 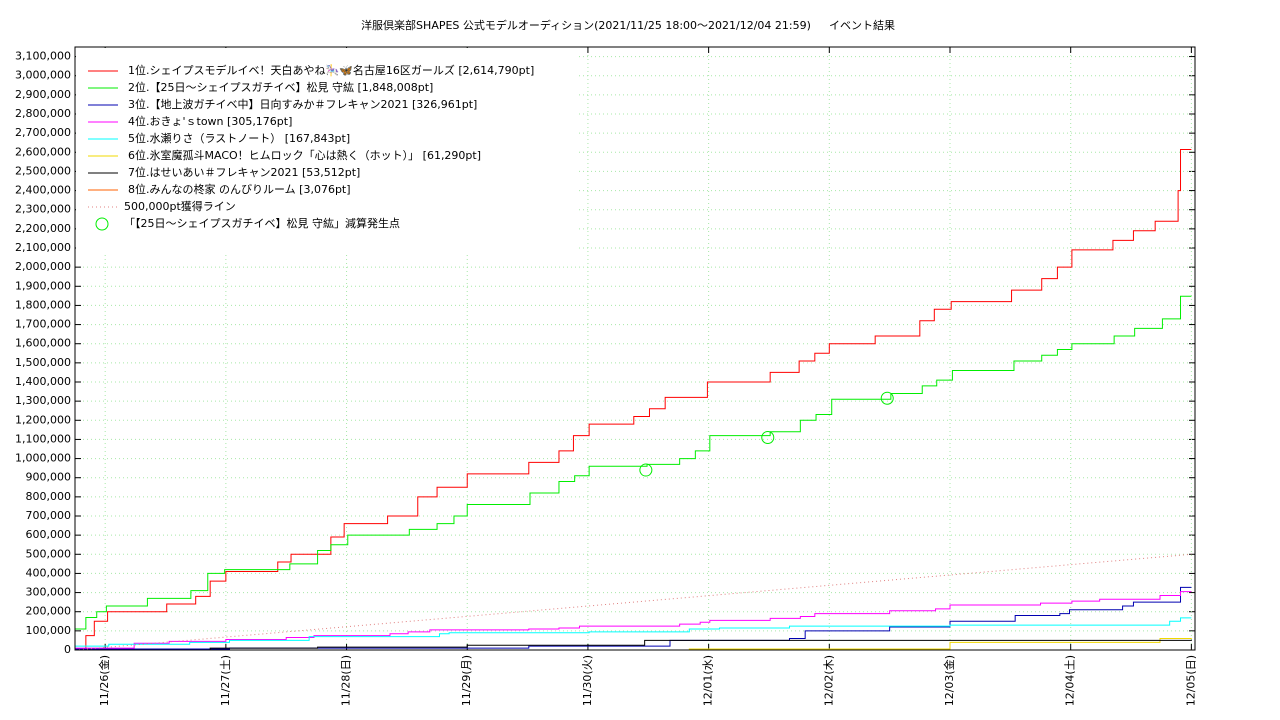 What do you see at coordinates (239, 189) in the screenshot?
I see `legend-label: 8位.みんなの柊家 のんびりルーム [3,076pt]` at bounding box center [239, 189].